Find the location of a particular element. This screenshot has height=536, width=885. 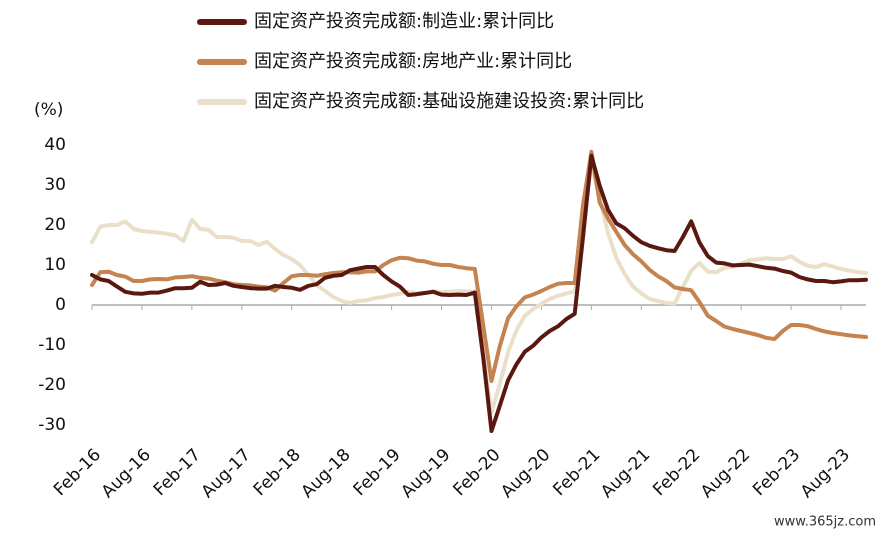

y-tick-label: 0 is located at coordinates (60, 305).